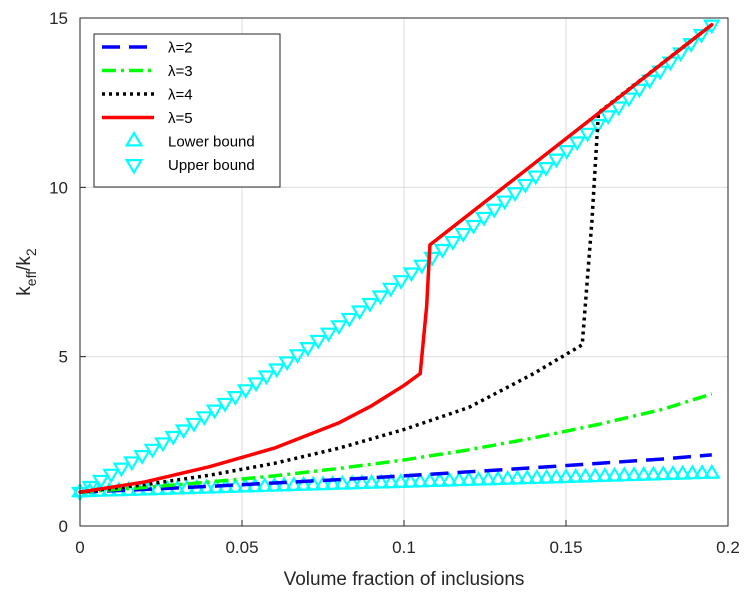 The height and width of the screenshot is (595, 744). I want to click on y-tick-label: 15, so click(58, 18).